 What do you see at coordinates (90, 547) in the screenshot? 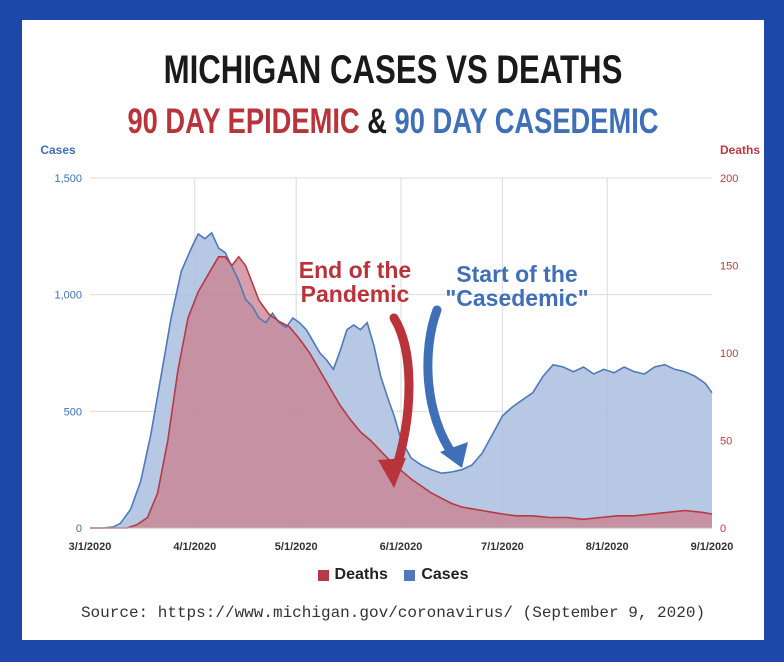
I see `x-tick-label: 3/1/2020` at bounding box center [90, 547].